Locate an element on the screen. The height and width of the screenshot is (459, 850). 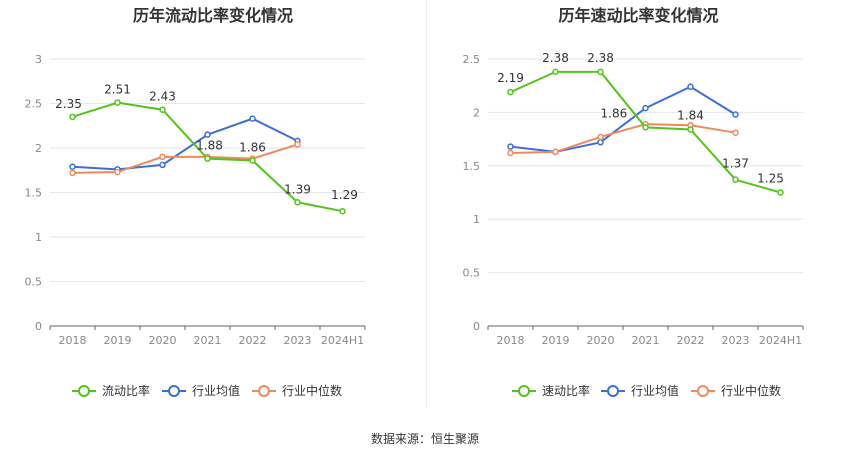
data-source-note: 数据来源：恒生聚源 is located at coordinates (424, 439).